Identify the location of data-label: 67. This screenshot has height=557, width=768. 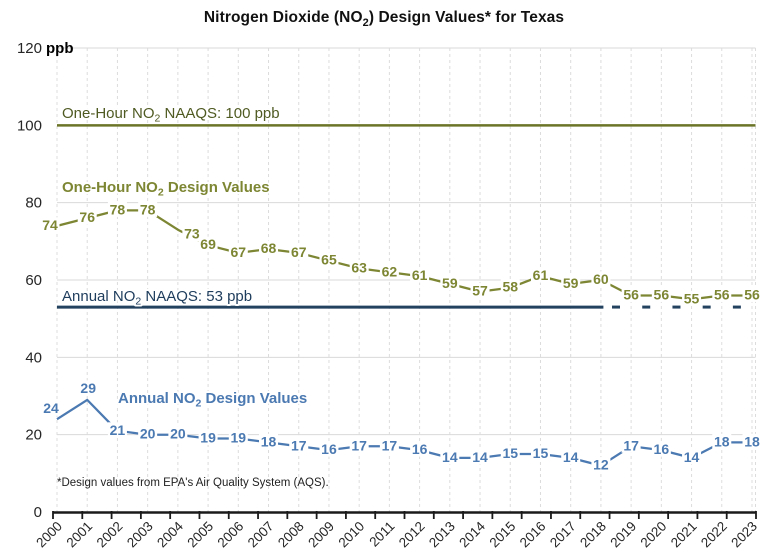
(299, 252).